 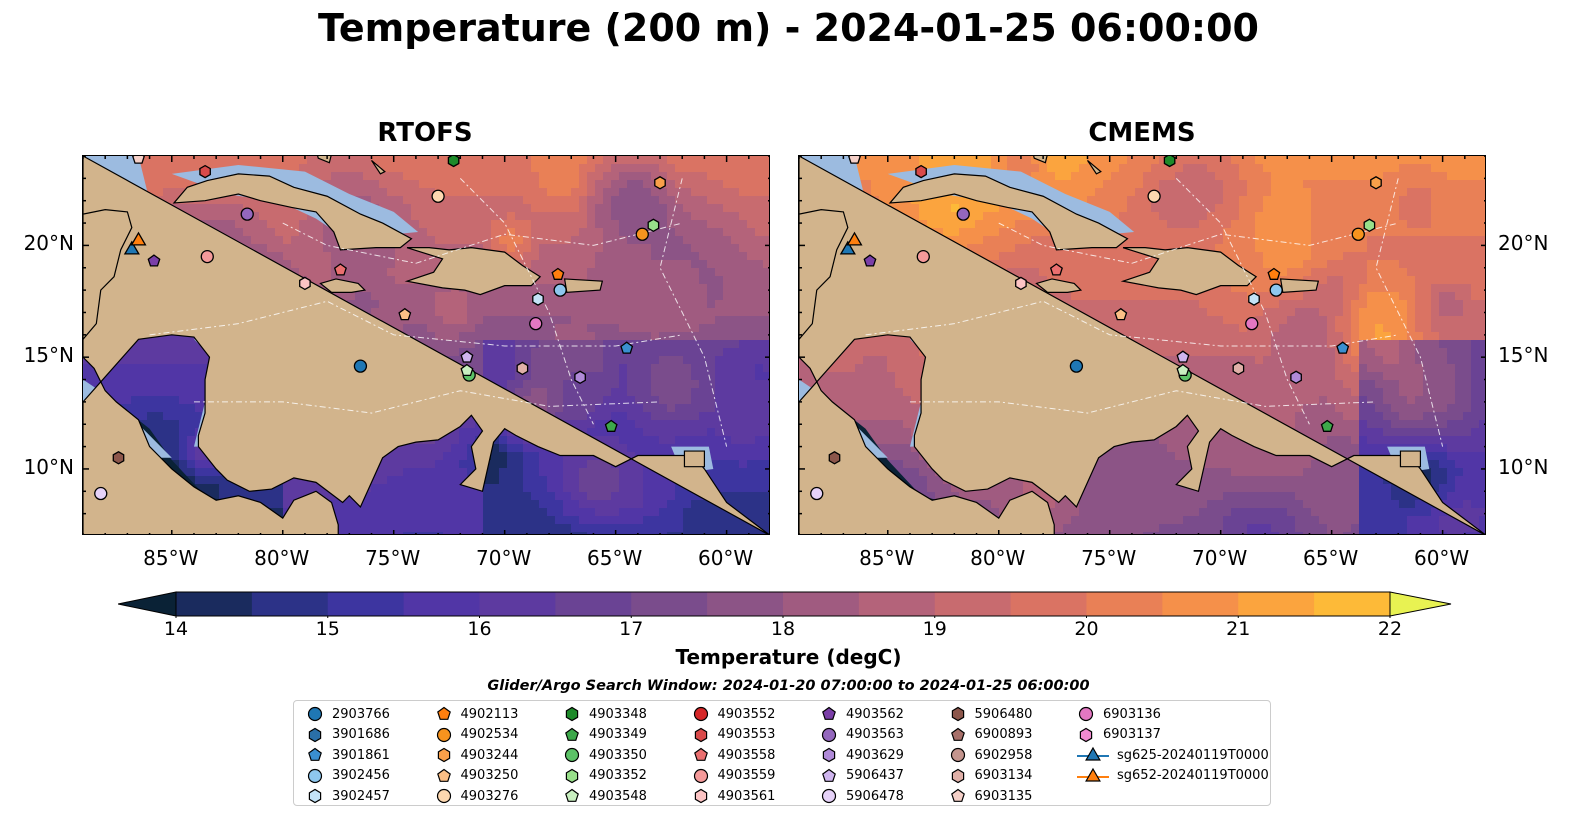 What do you see at coordinates (1238, 629) in the screenshot?
I see `colorbar-tick-label: 21` at bounding box center [1238, 629].